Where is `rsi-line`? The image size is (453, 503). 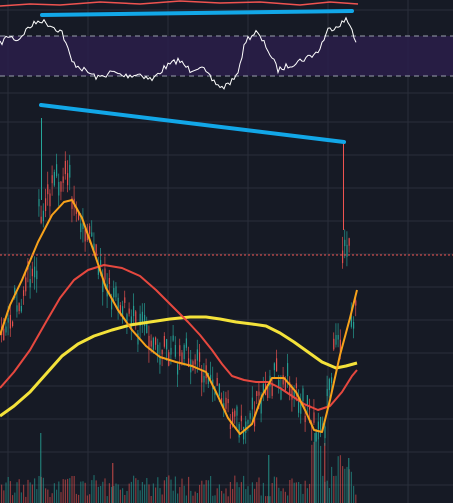
rsi-line is located at coordinates (178, 53).